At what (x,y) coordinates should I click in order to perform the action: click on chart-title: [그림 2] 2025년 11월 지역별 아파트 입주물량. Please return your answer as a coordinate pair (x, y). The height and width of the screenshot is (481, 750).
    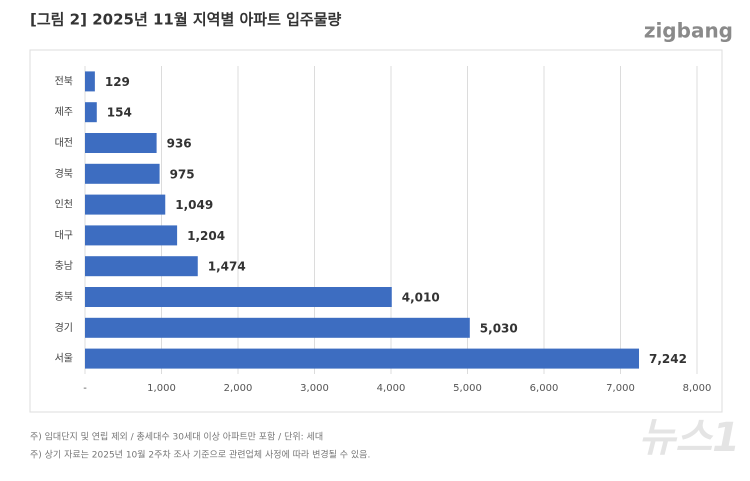
    Looking at the image, I should click on (186, 20).